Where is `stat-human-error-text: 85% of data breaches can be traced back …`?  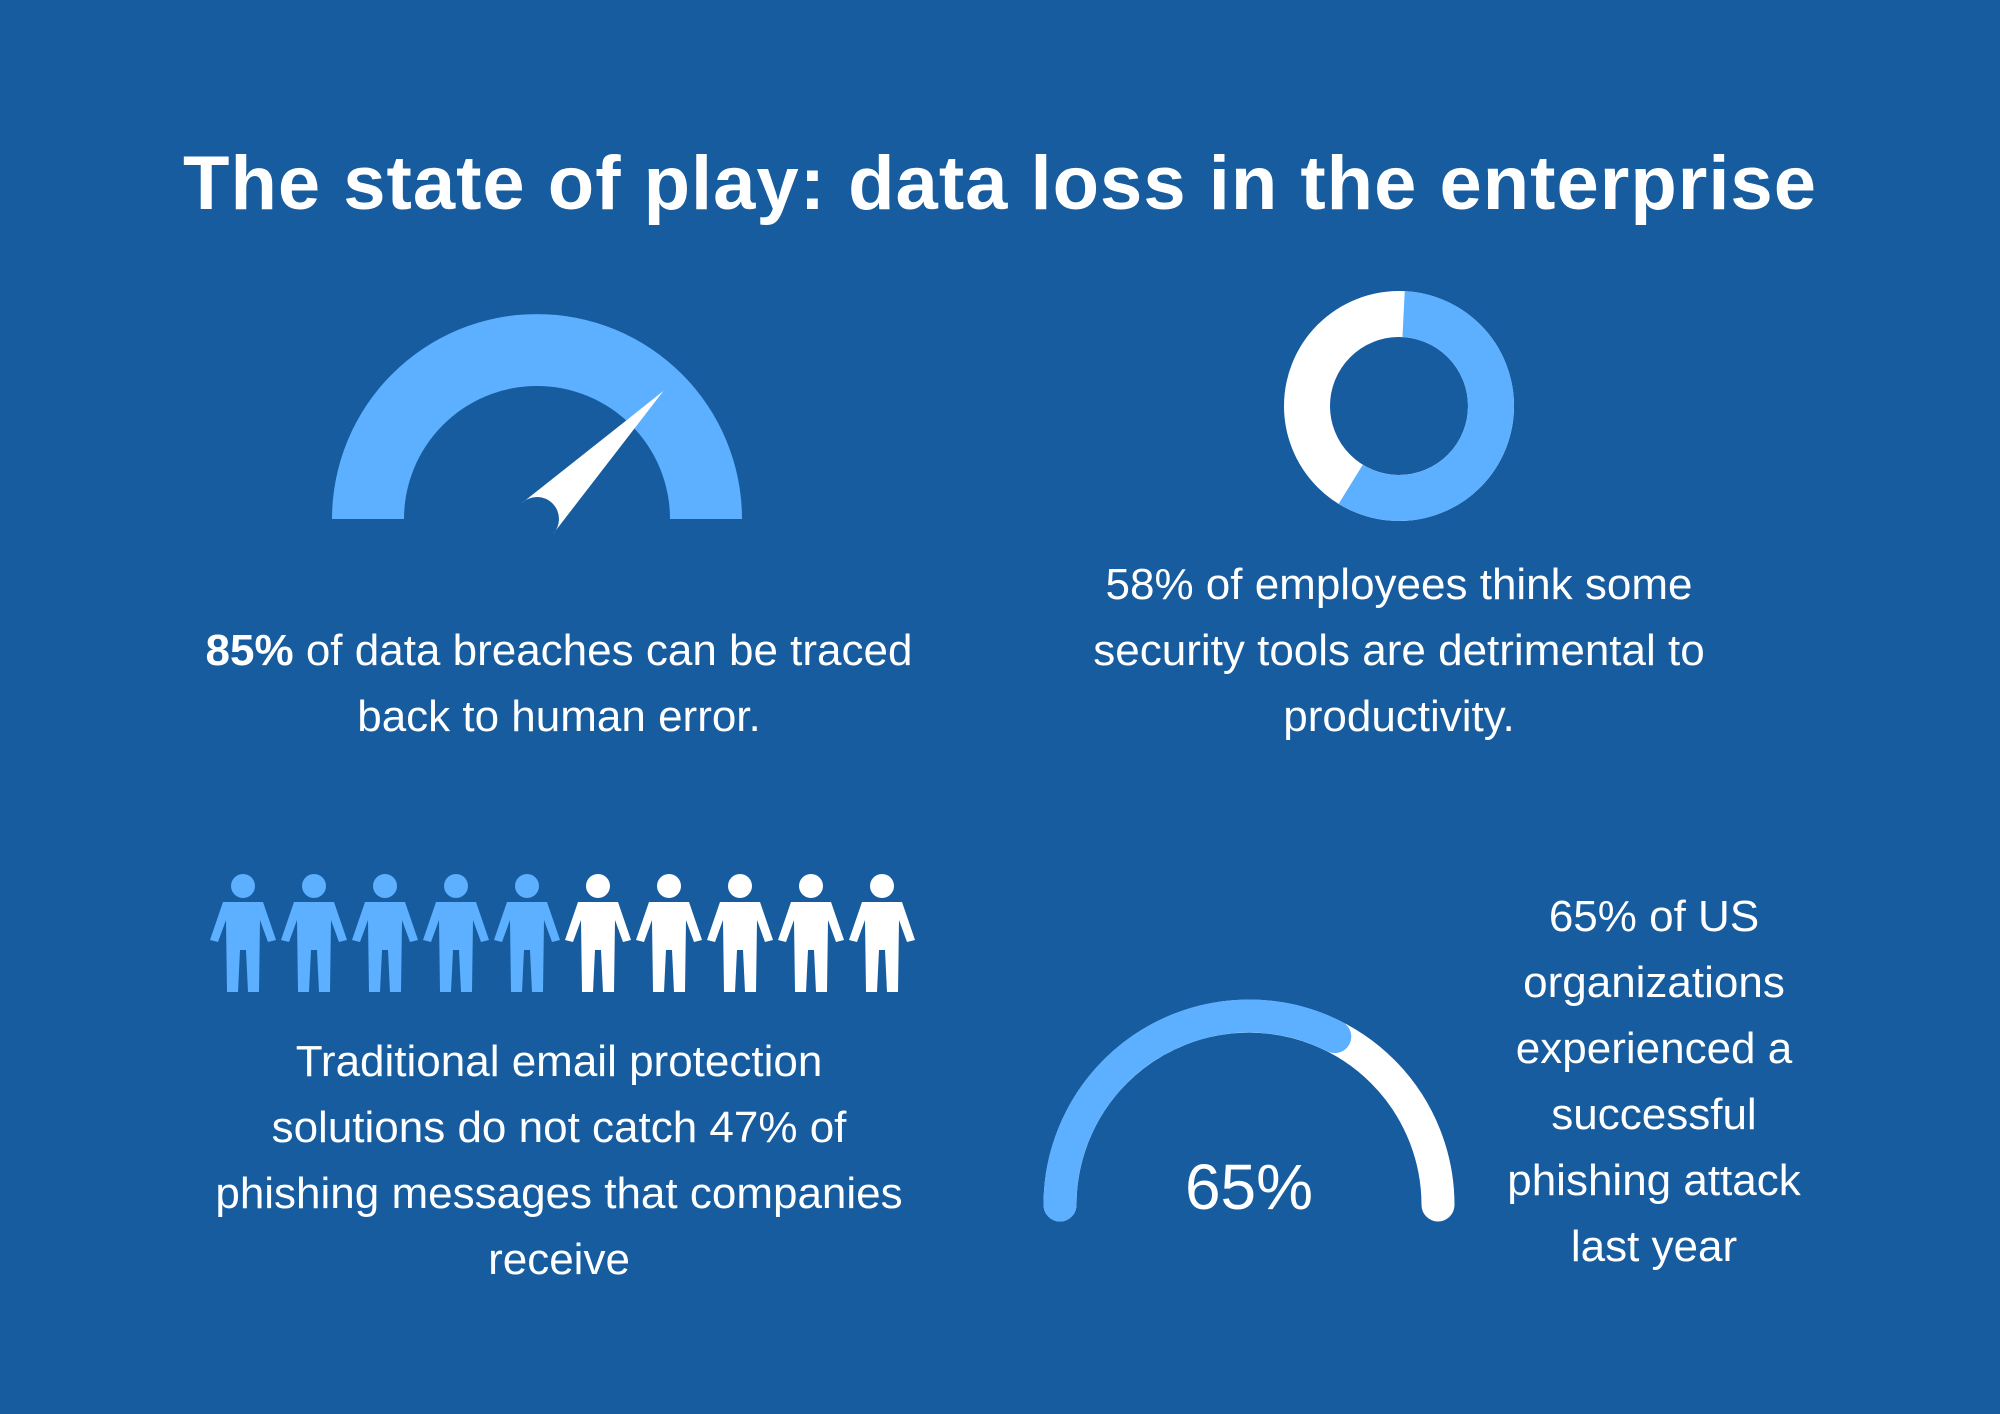
stat-human-error-text: 85% of data breaches can be traced back … is located at coordinates (559, 684).